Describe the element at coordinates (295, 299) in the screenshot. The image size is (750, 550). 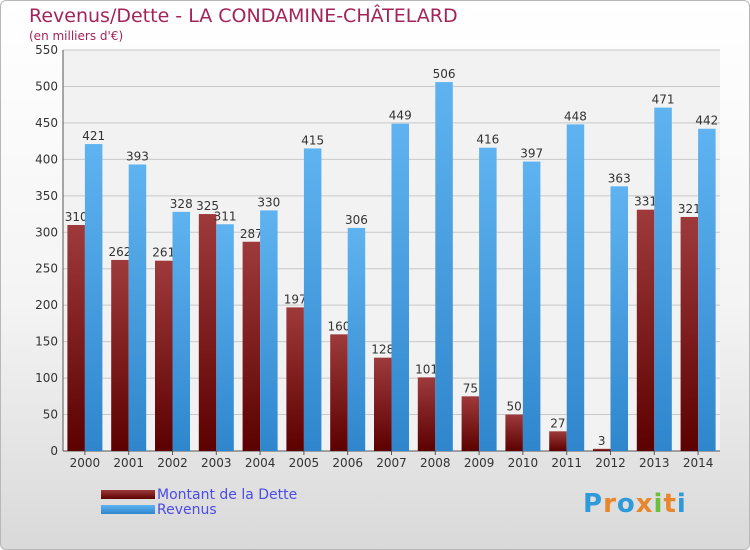
I see `debt-value-label: 197` at that location.